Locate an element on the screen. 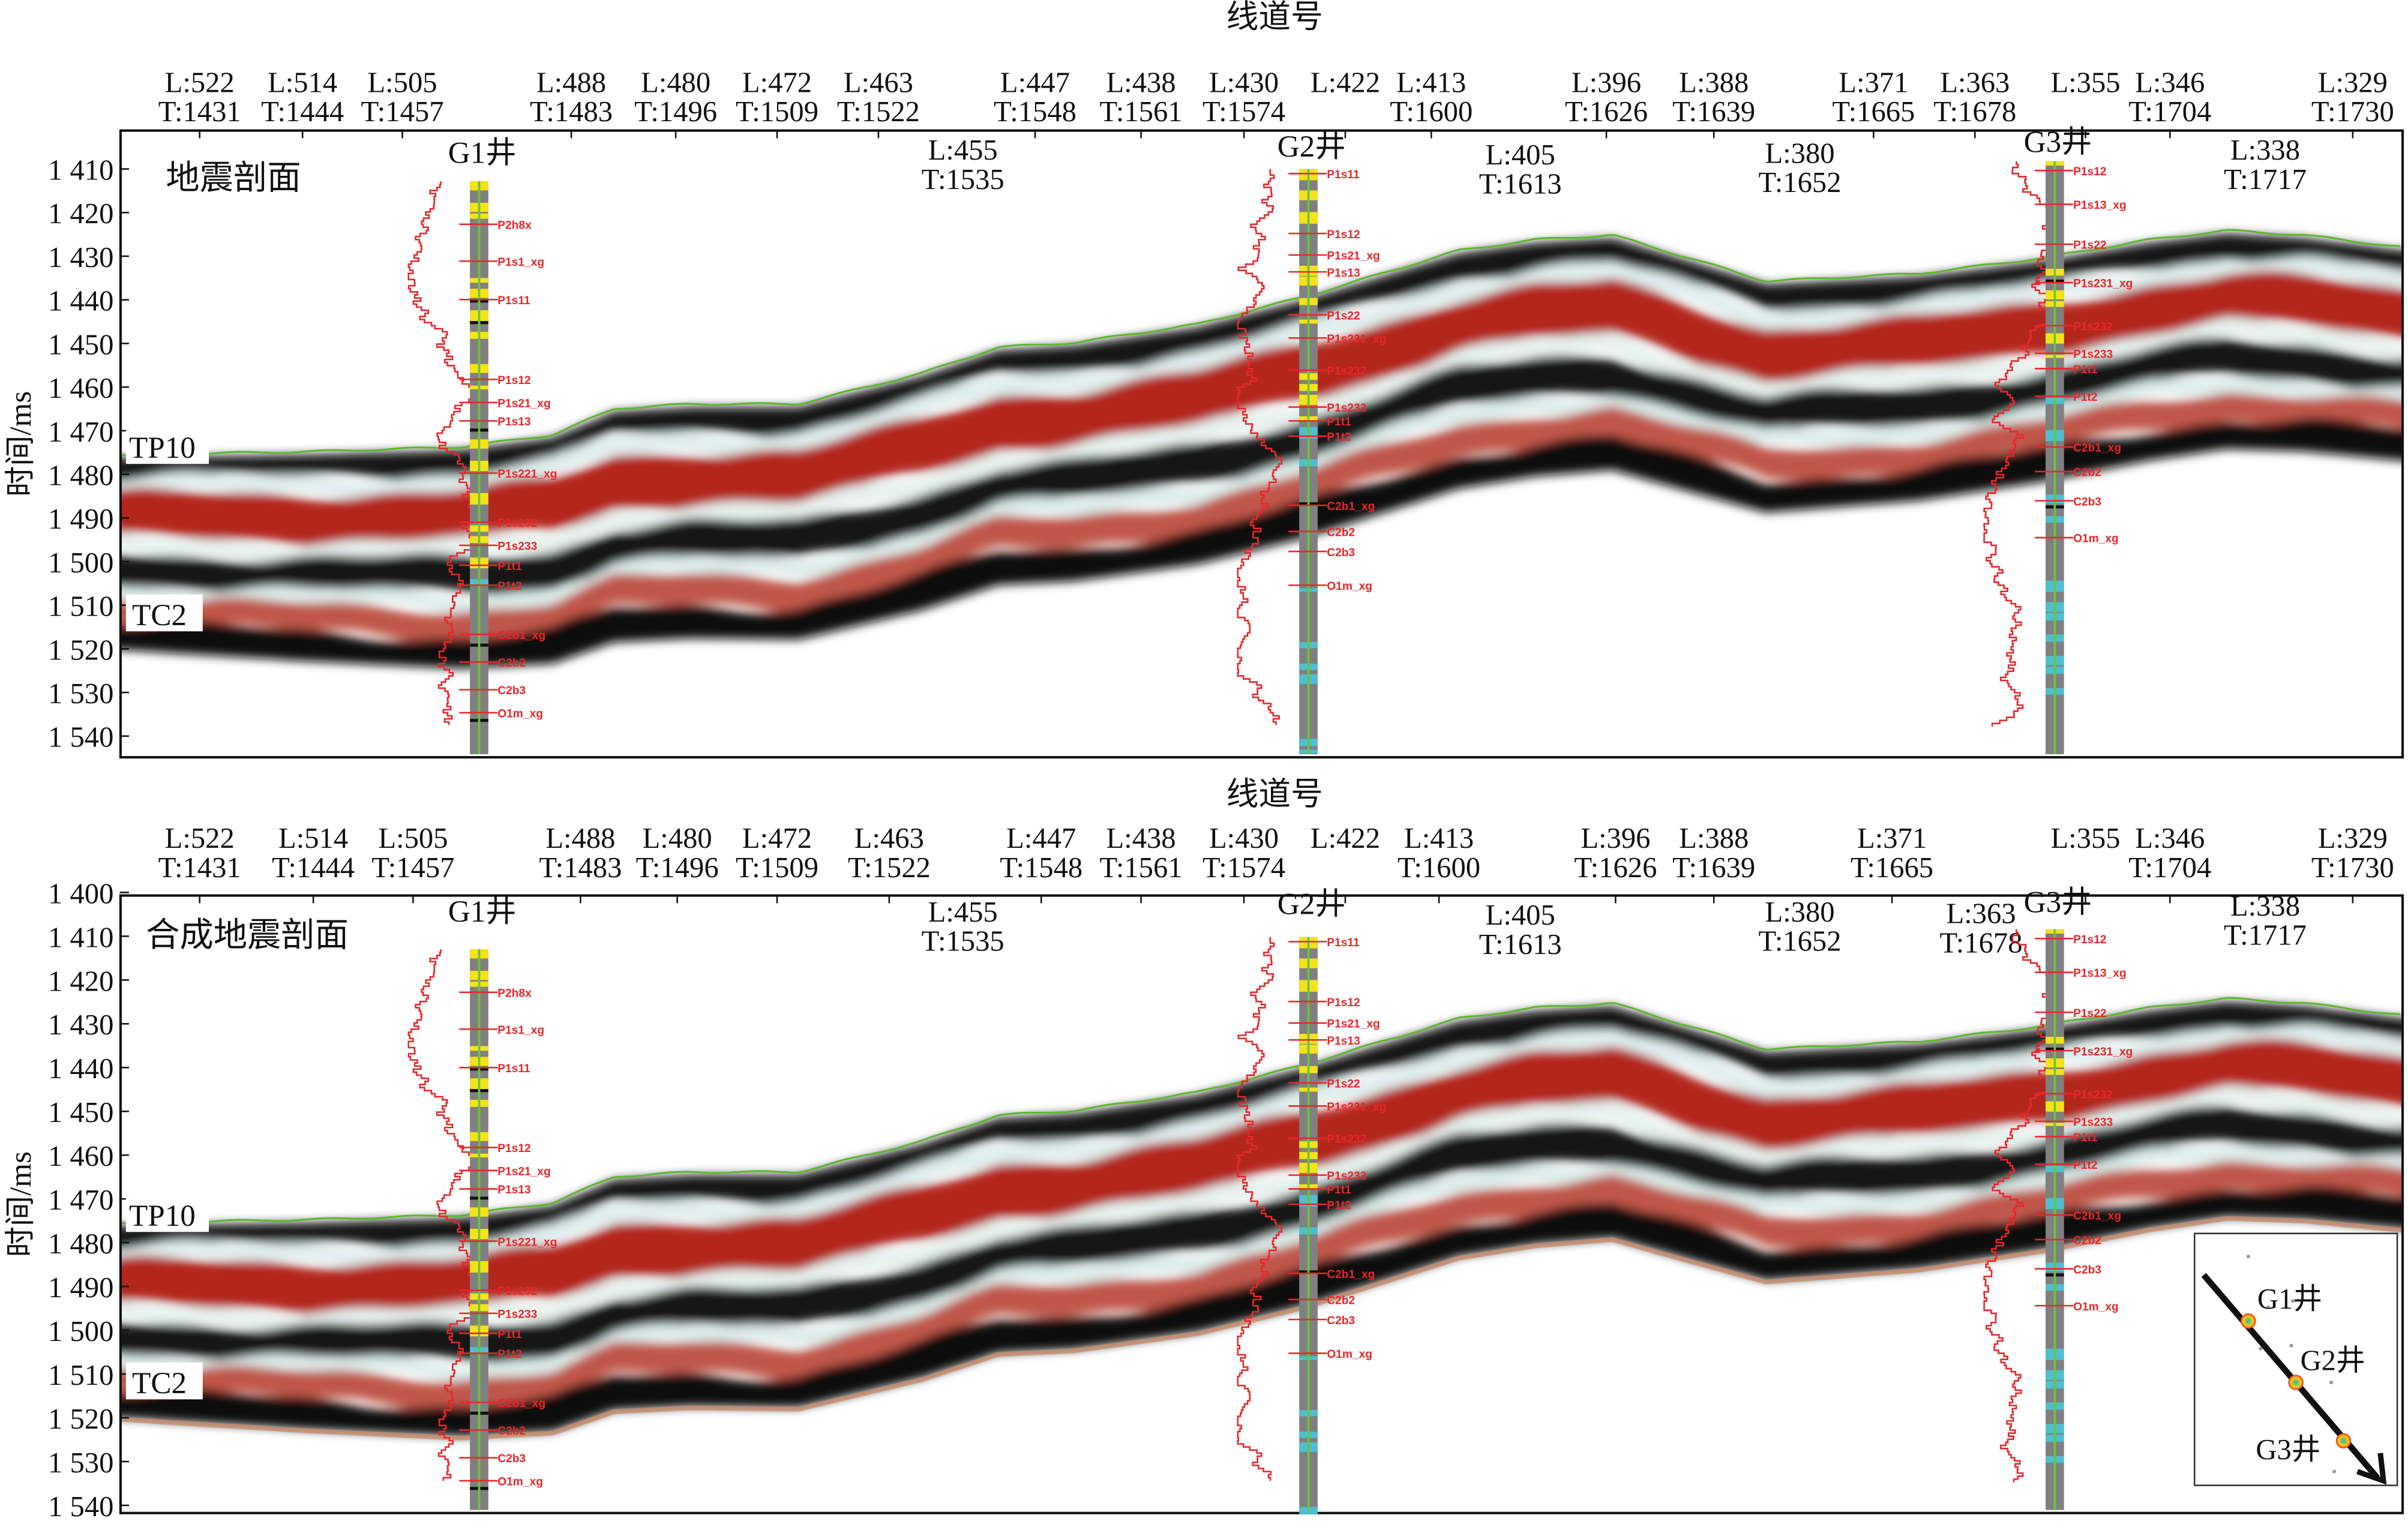  formation-top-label: P1s13_xg is located at coordinates (2100, 973).